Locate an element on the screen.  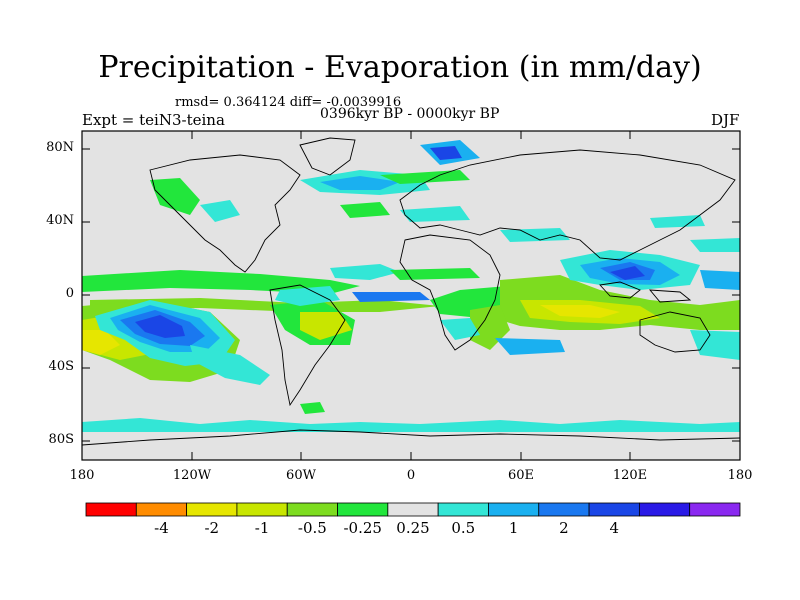
colorbar-label: 4 is located at coordinates (614, 528).